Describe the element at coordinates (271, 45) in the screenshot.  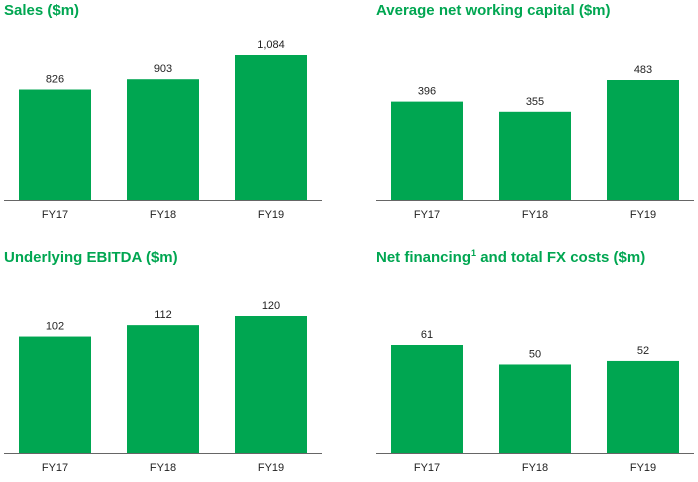
I see `sales-value-label-fy19: 1,084` at that location.